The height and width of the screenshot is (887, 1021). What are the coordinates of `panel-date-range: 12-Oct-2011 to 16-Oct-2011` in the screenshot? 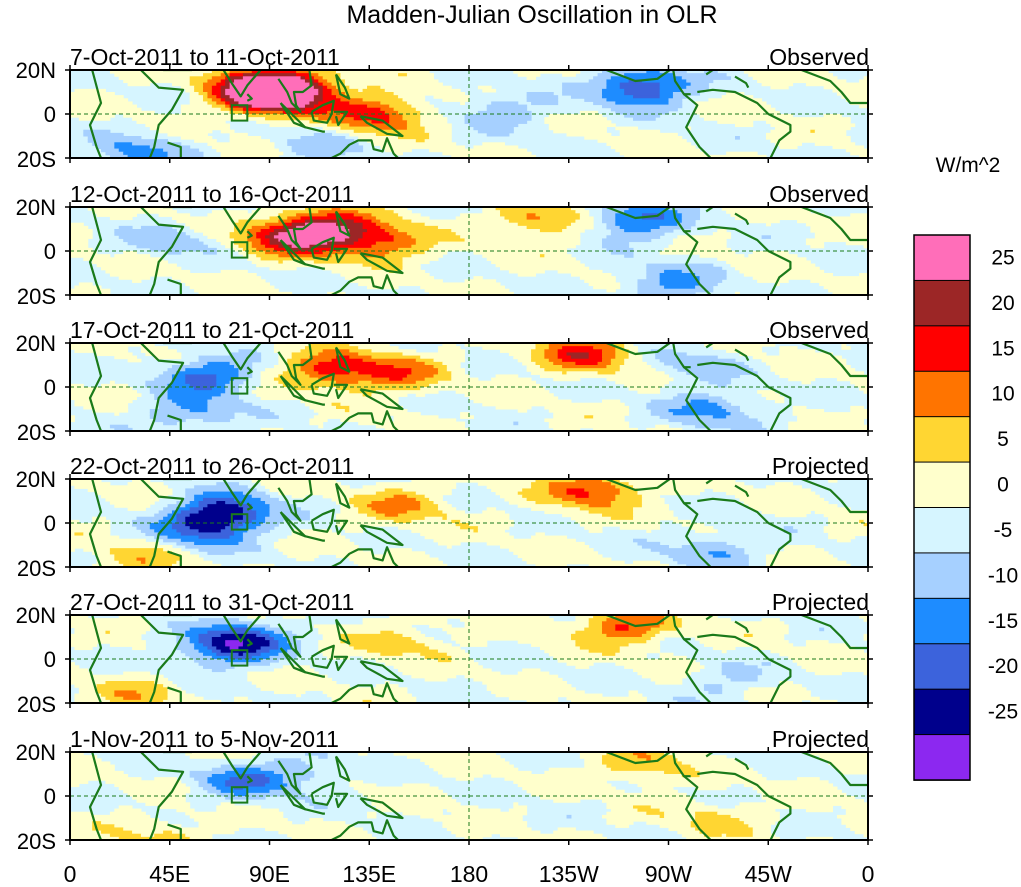 It's located at (212, 194).